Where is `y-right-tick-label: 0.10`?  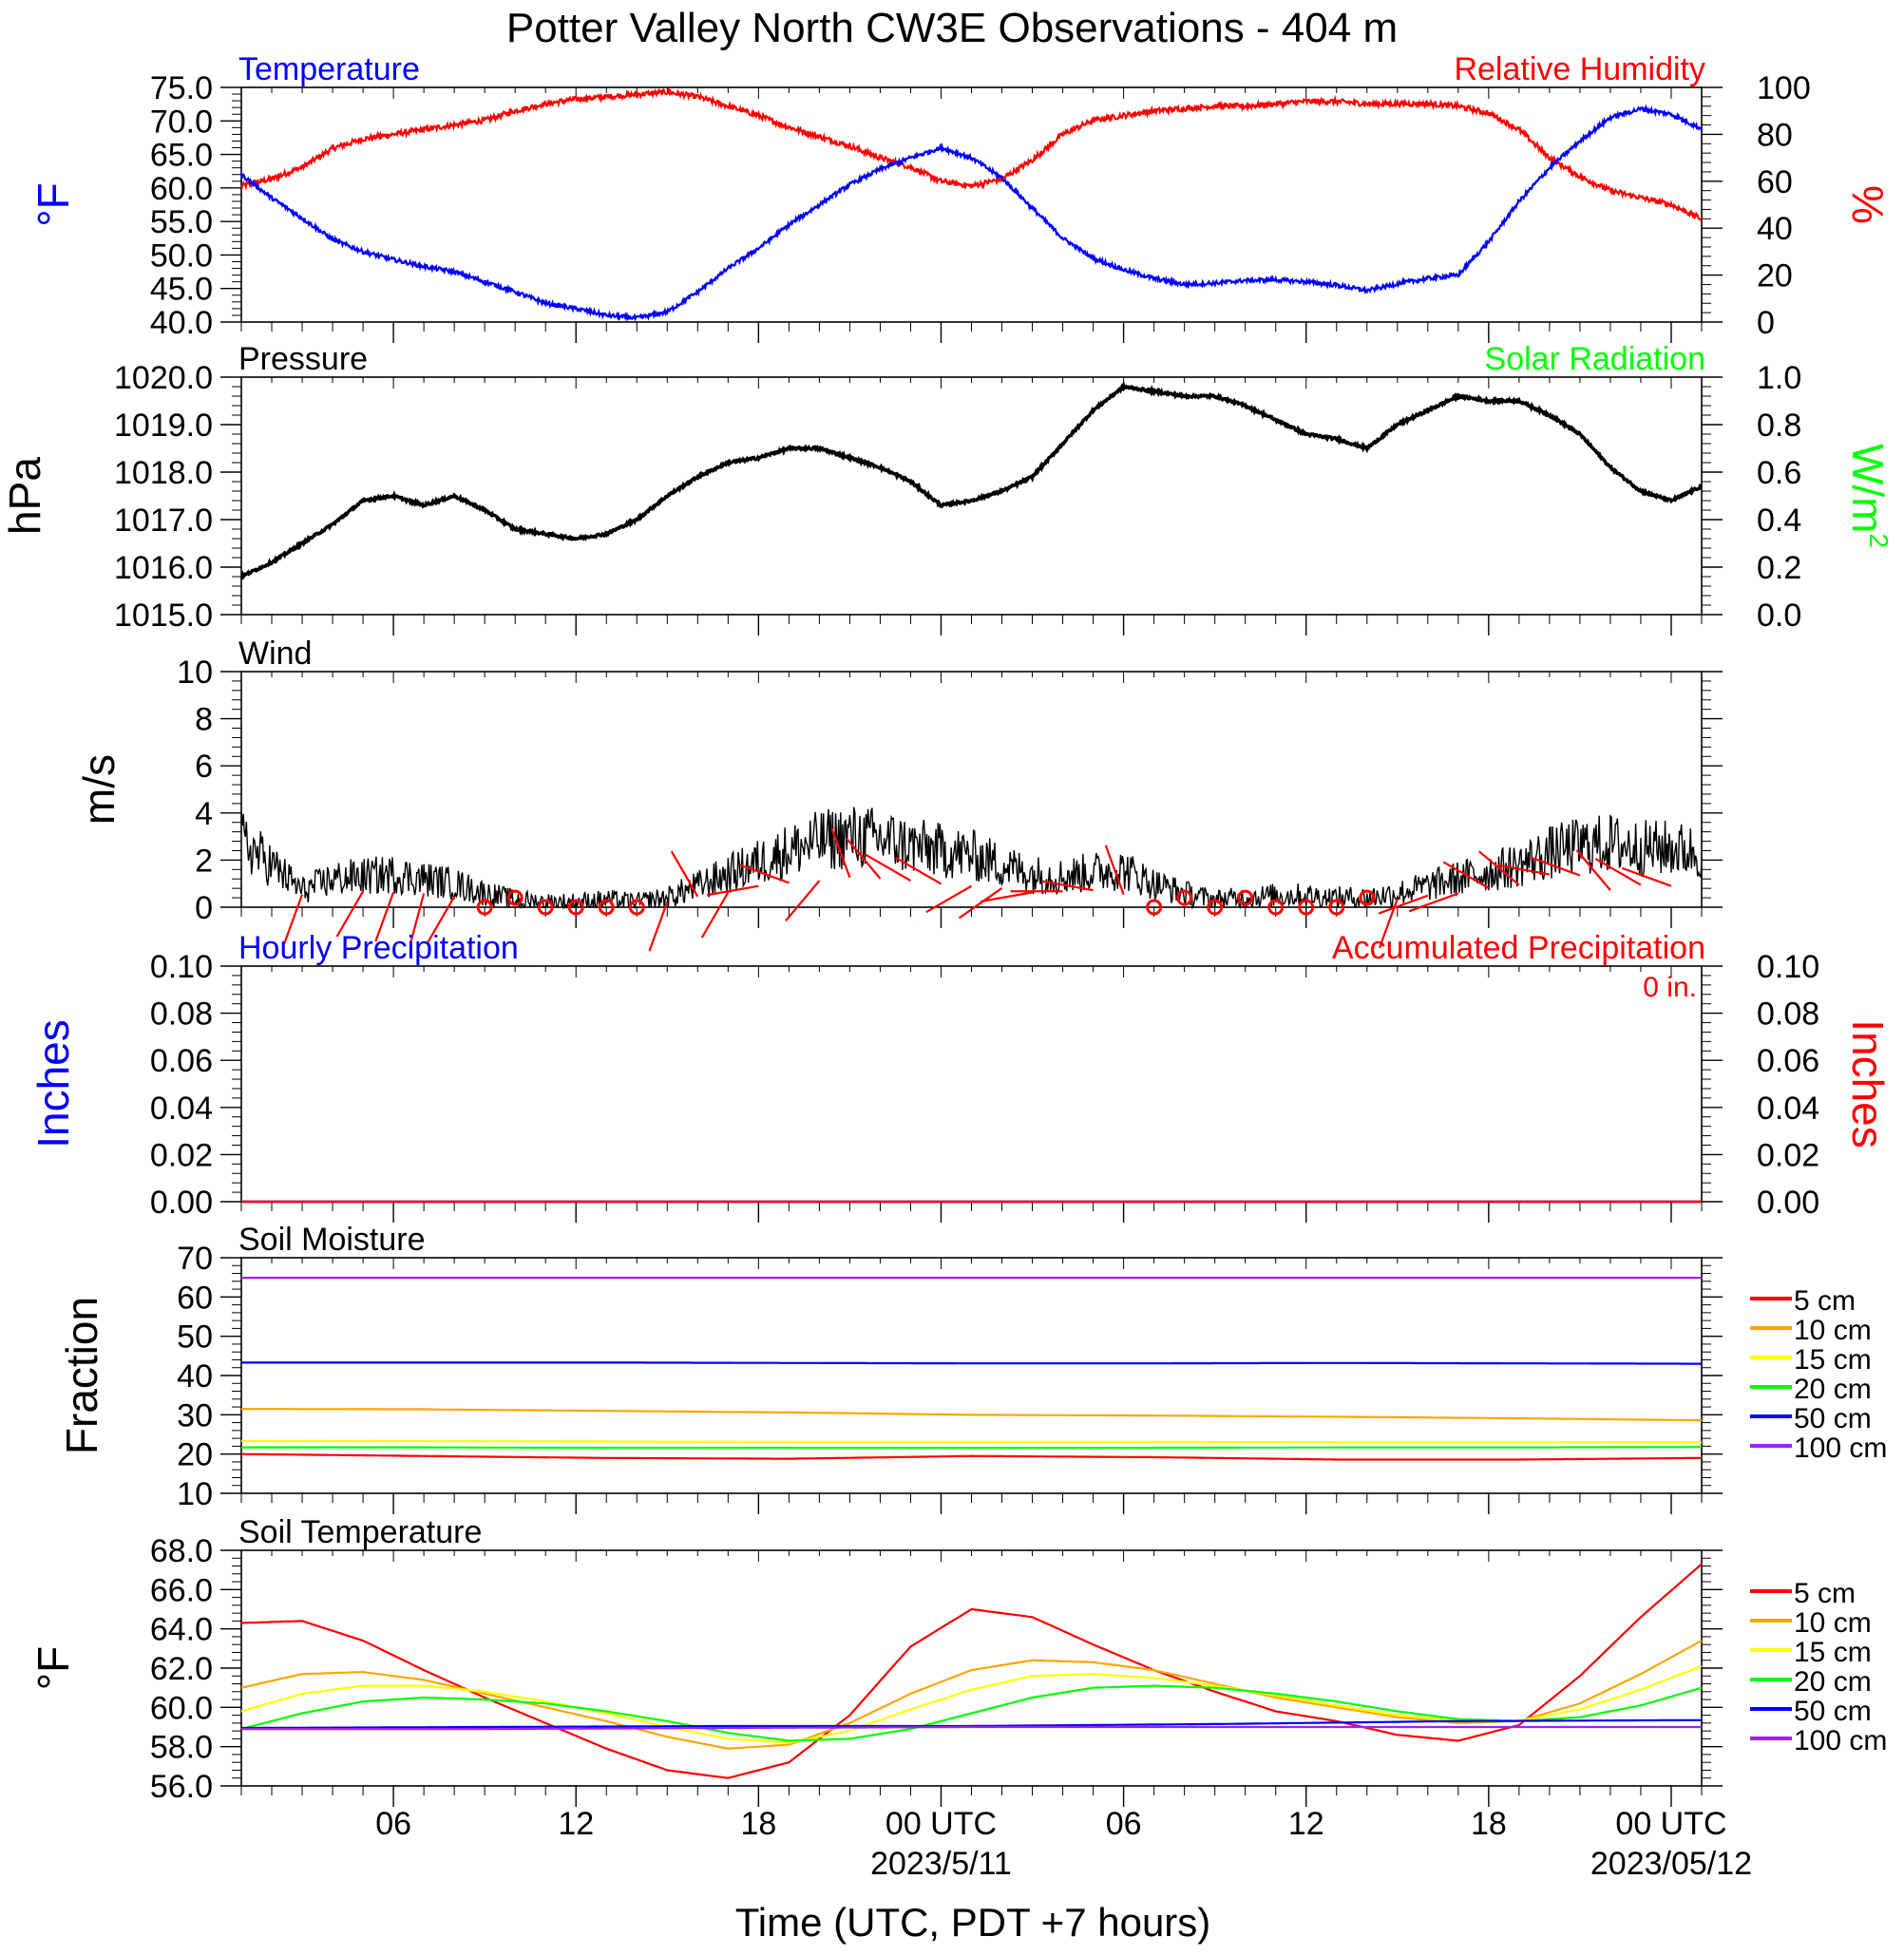 y-right-tick-label: 0.10 is located at coordinates (1788, 967).